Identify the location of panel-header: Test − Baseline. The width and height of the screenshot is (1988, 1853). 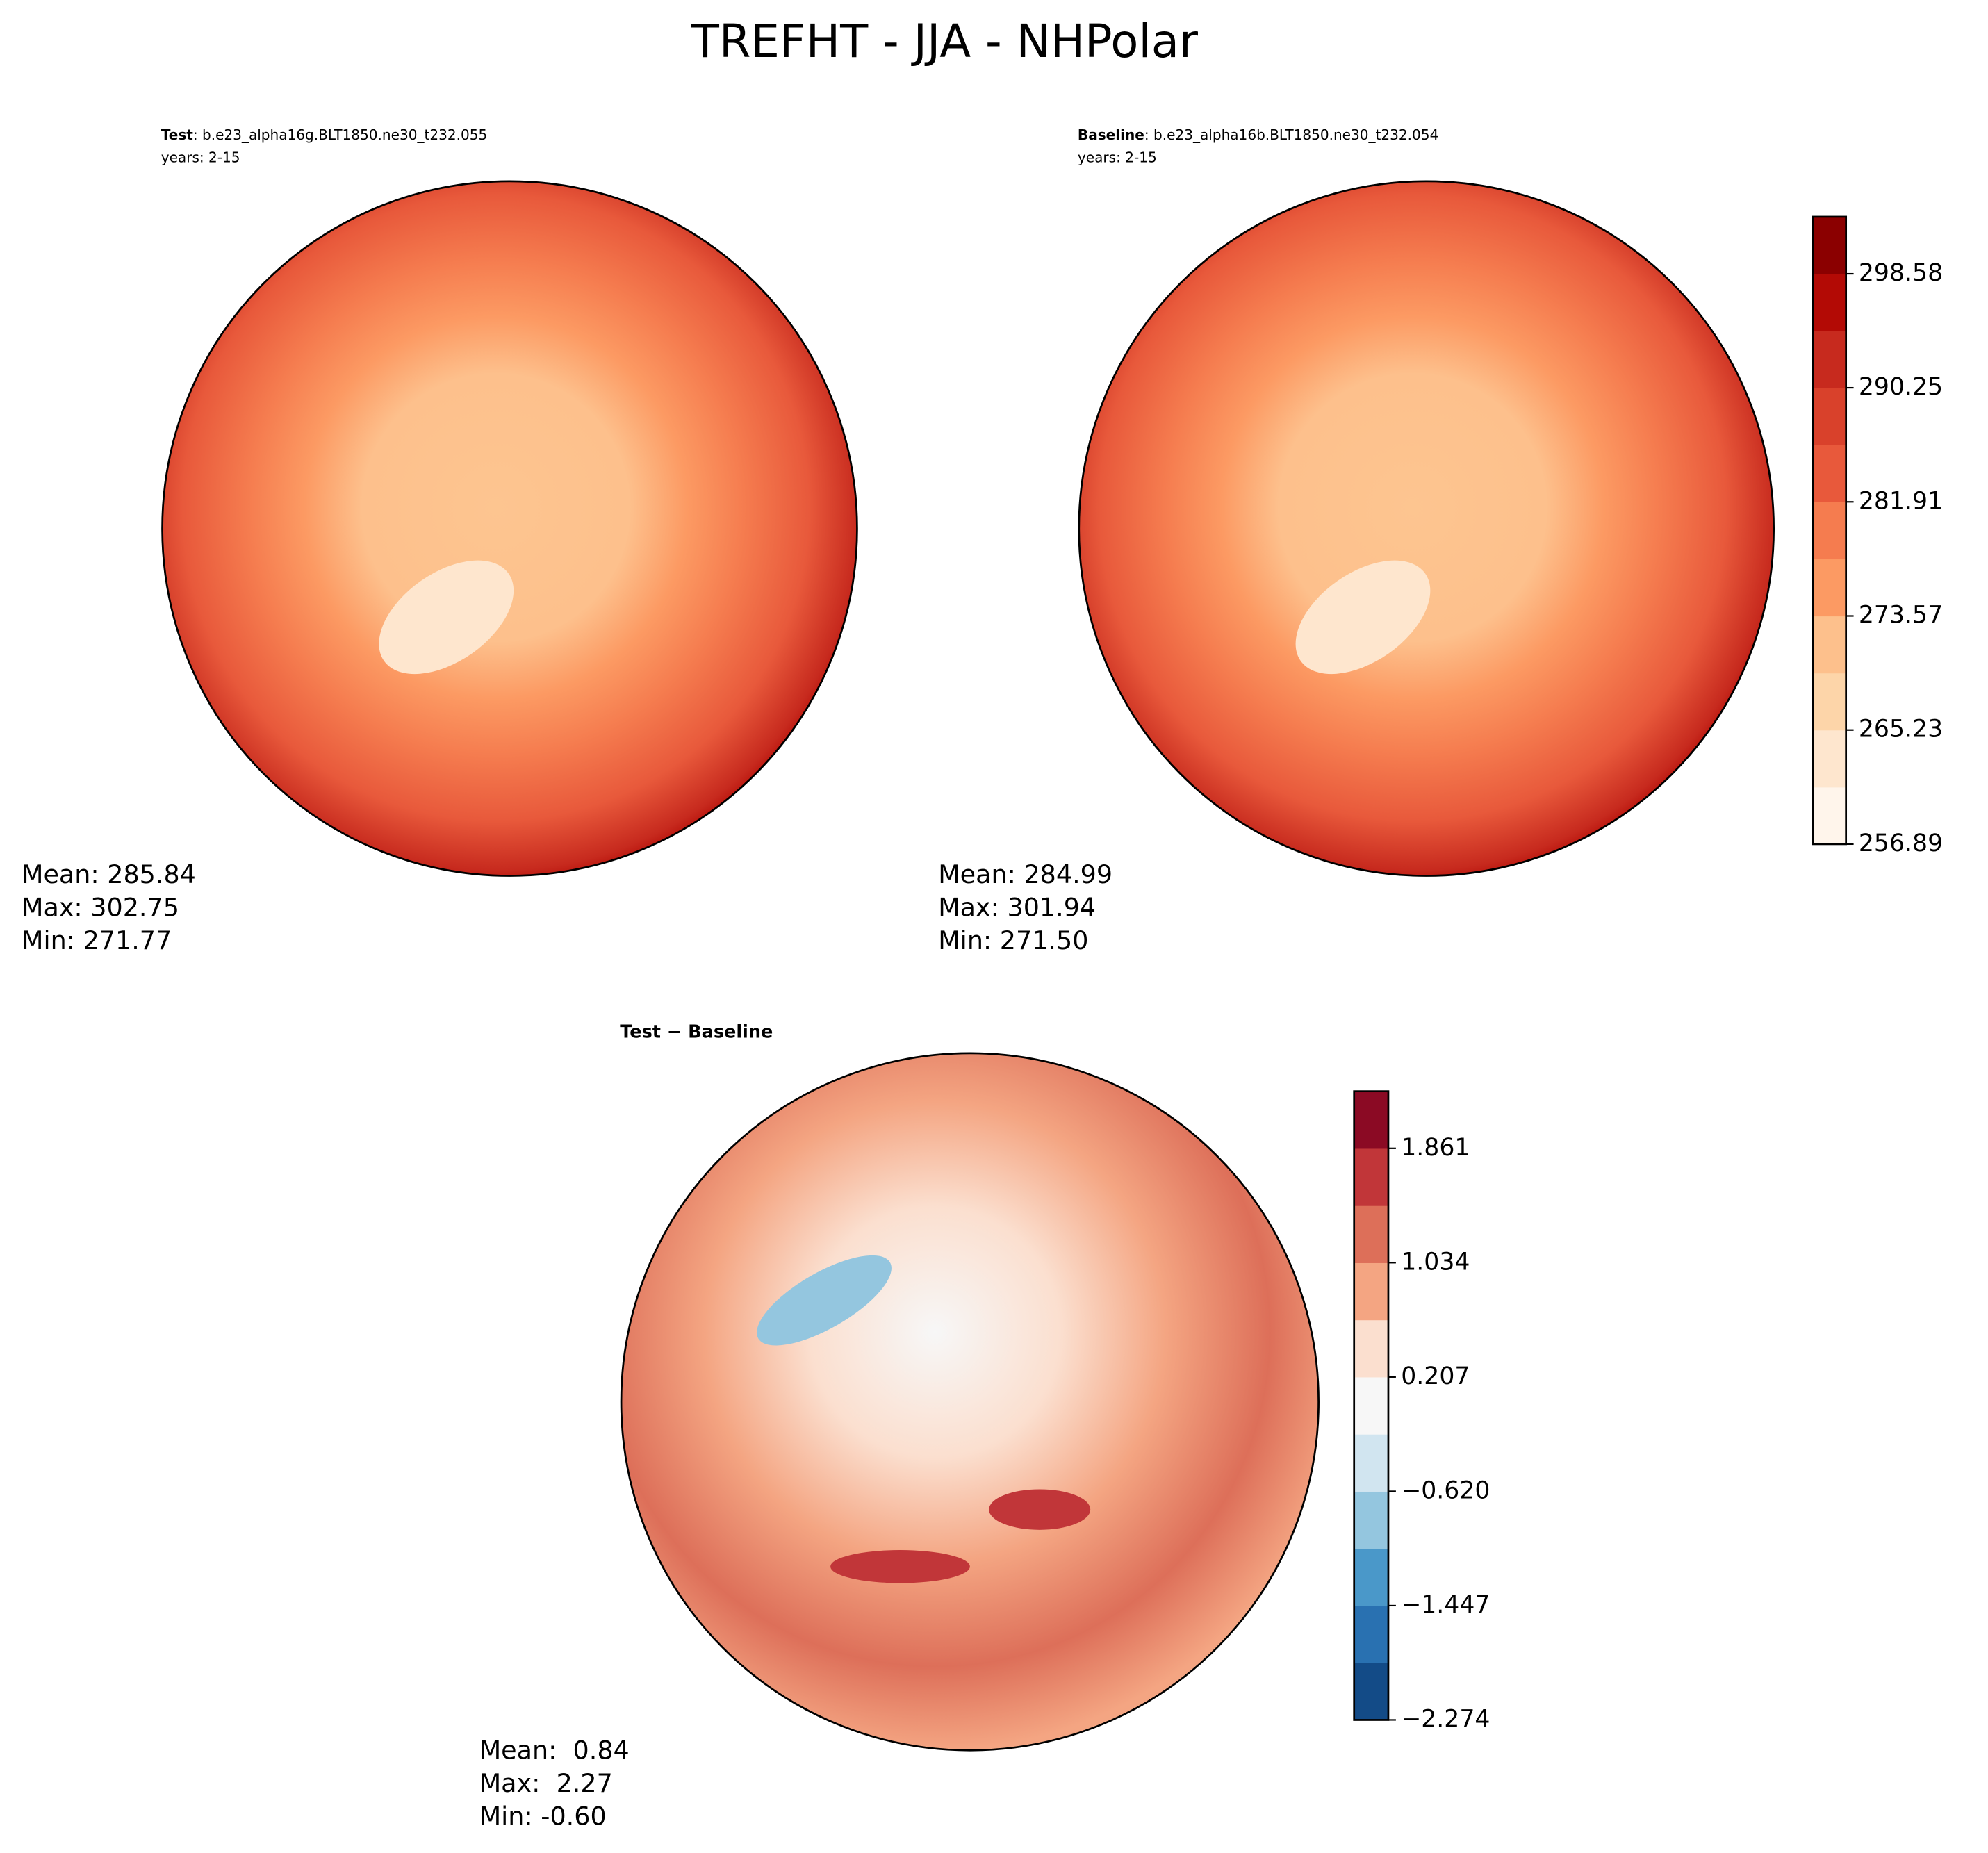
(696, 1032).